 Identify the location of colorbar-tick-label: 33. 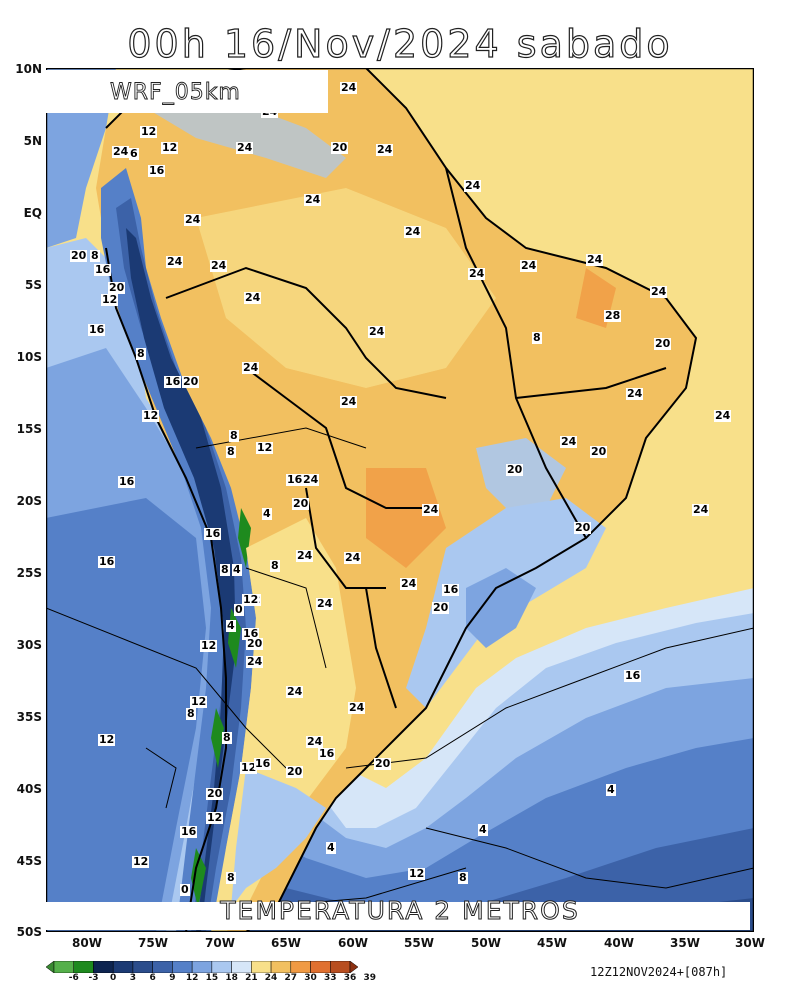
(330, 978).